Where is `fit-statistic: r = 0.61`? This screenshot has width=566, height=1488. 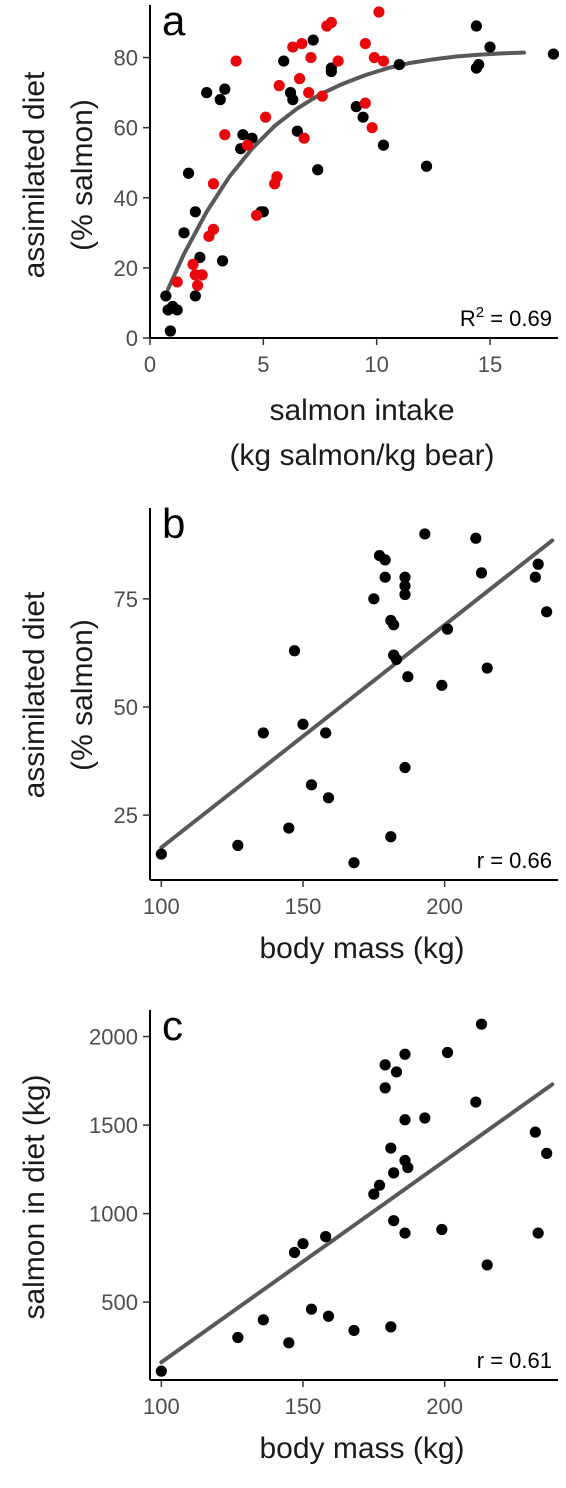
fit-statistic: r = 0.61 is located at coordinates (514, 1360).